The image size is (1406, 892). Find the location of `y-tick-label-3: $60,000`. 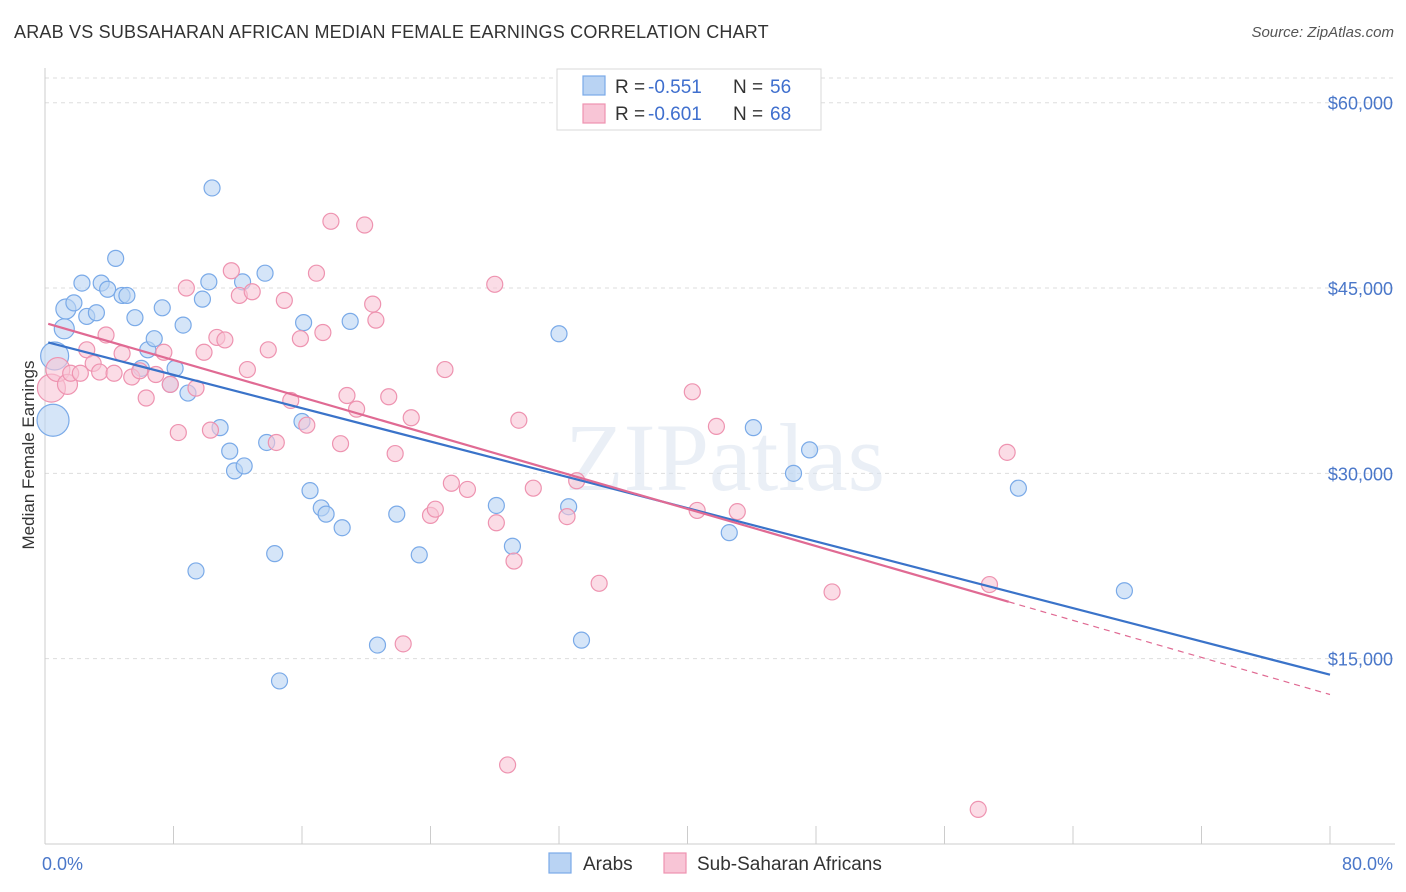

y-tick-label-3: $60,000 is located at coordinates (1360, 104).